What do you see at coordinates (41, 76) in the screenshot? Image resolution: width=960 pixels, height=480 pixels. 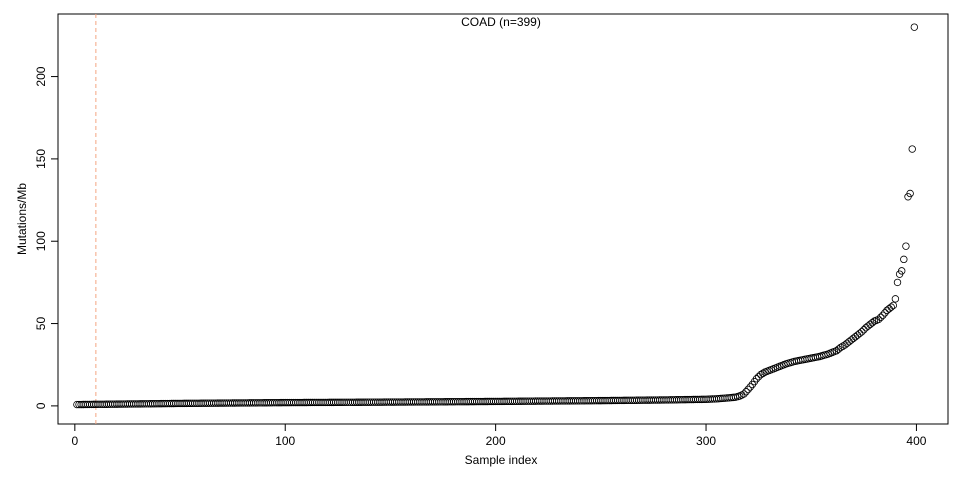 I see `y-tick-label: 200` at bounding box center [41, 76].